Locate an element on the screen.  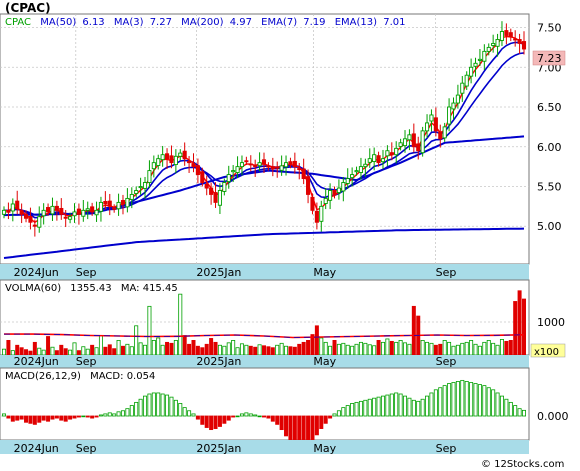
price-y-tick: 5.50 is located at coordinates (549, 186).